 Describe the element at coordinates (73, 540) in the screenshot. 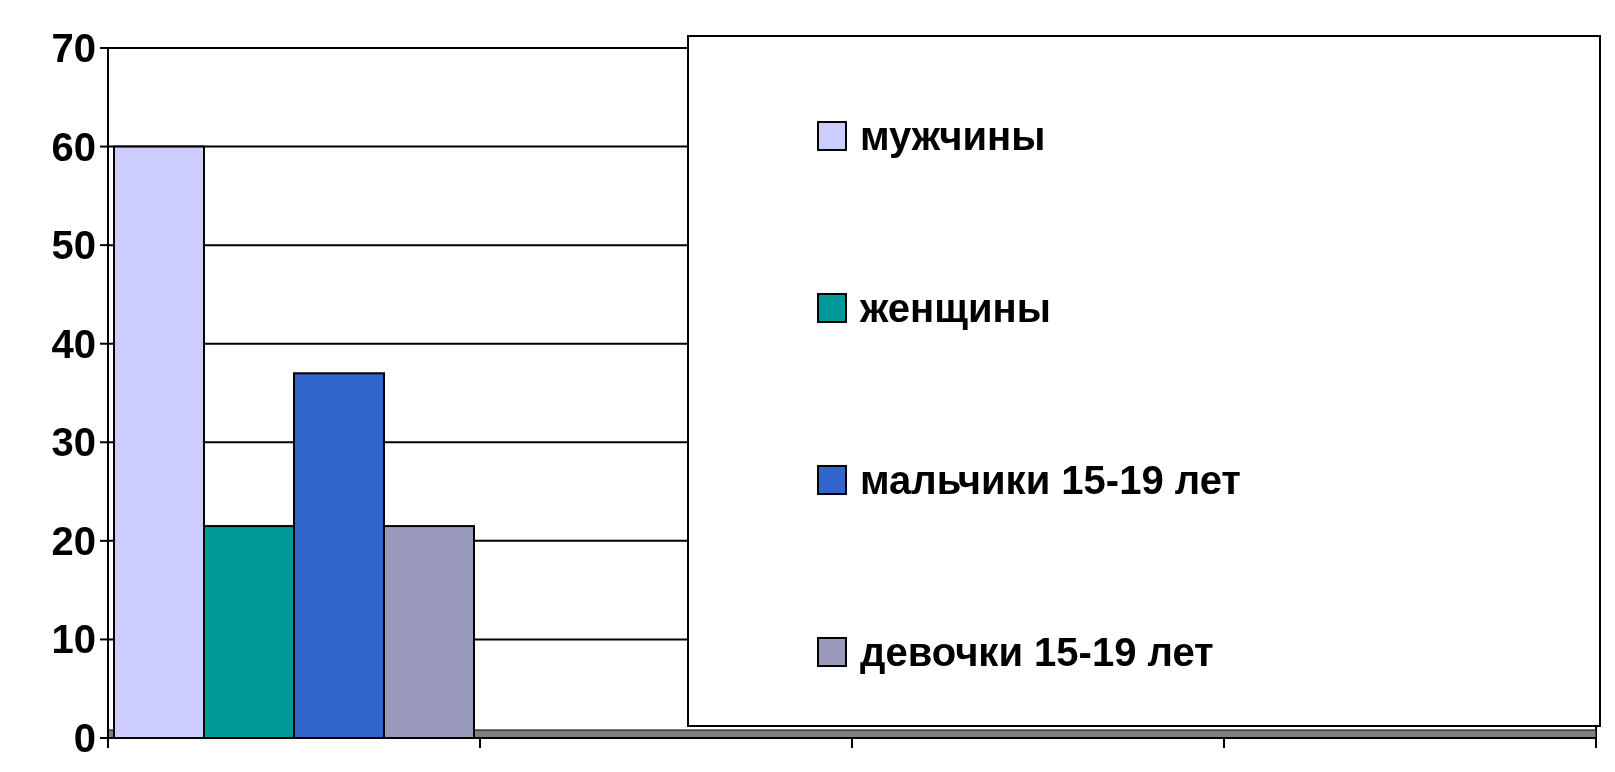

I see `y-tick-label: 20` at that location.